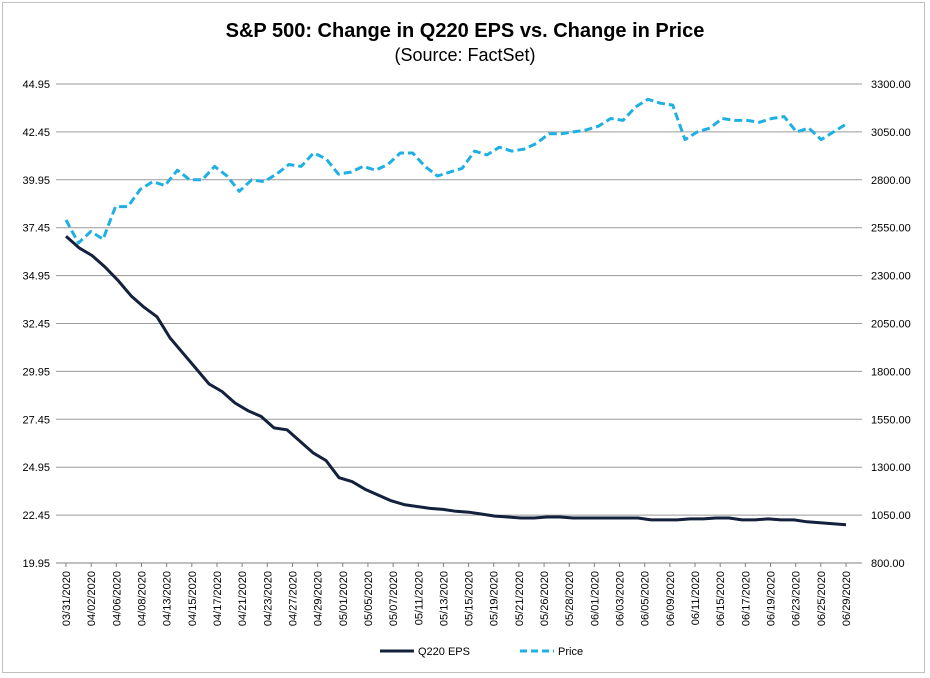  I want to click on x-tick-label: 06/29/2020, so click(847, 598).